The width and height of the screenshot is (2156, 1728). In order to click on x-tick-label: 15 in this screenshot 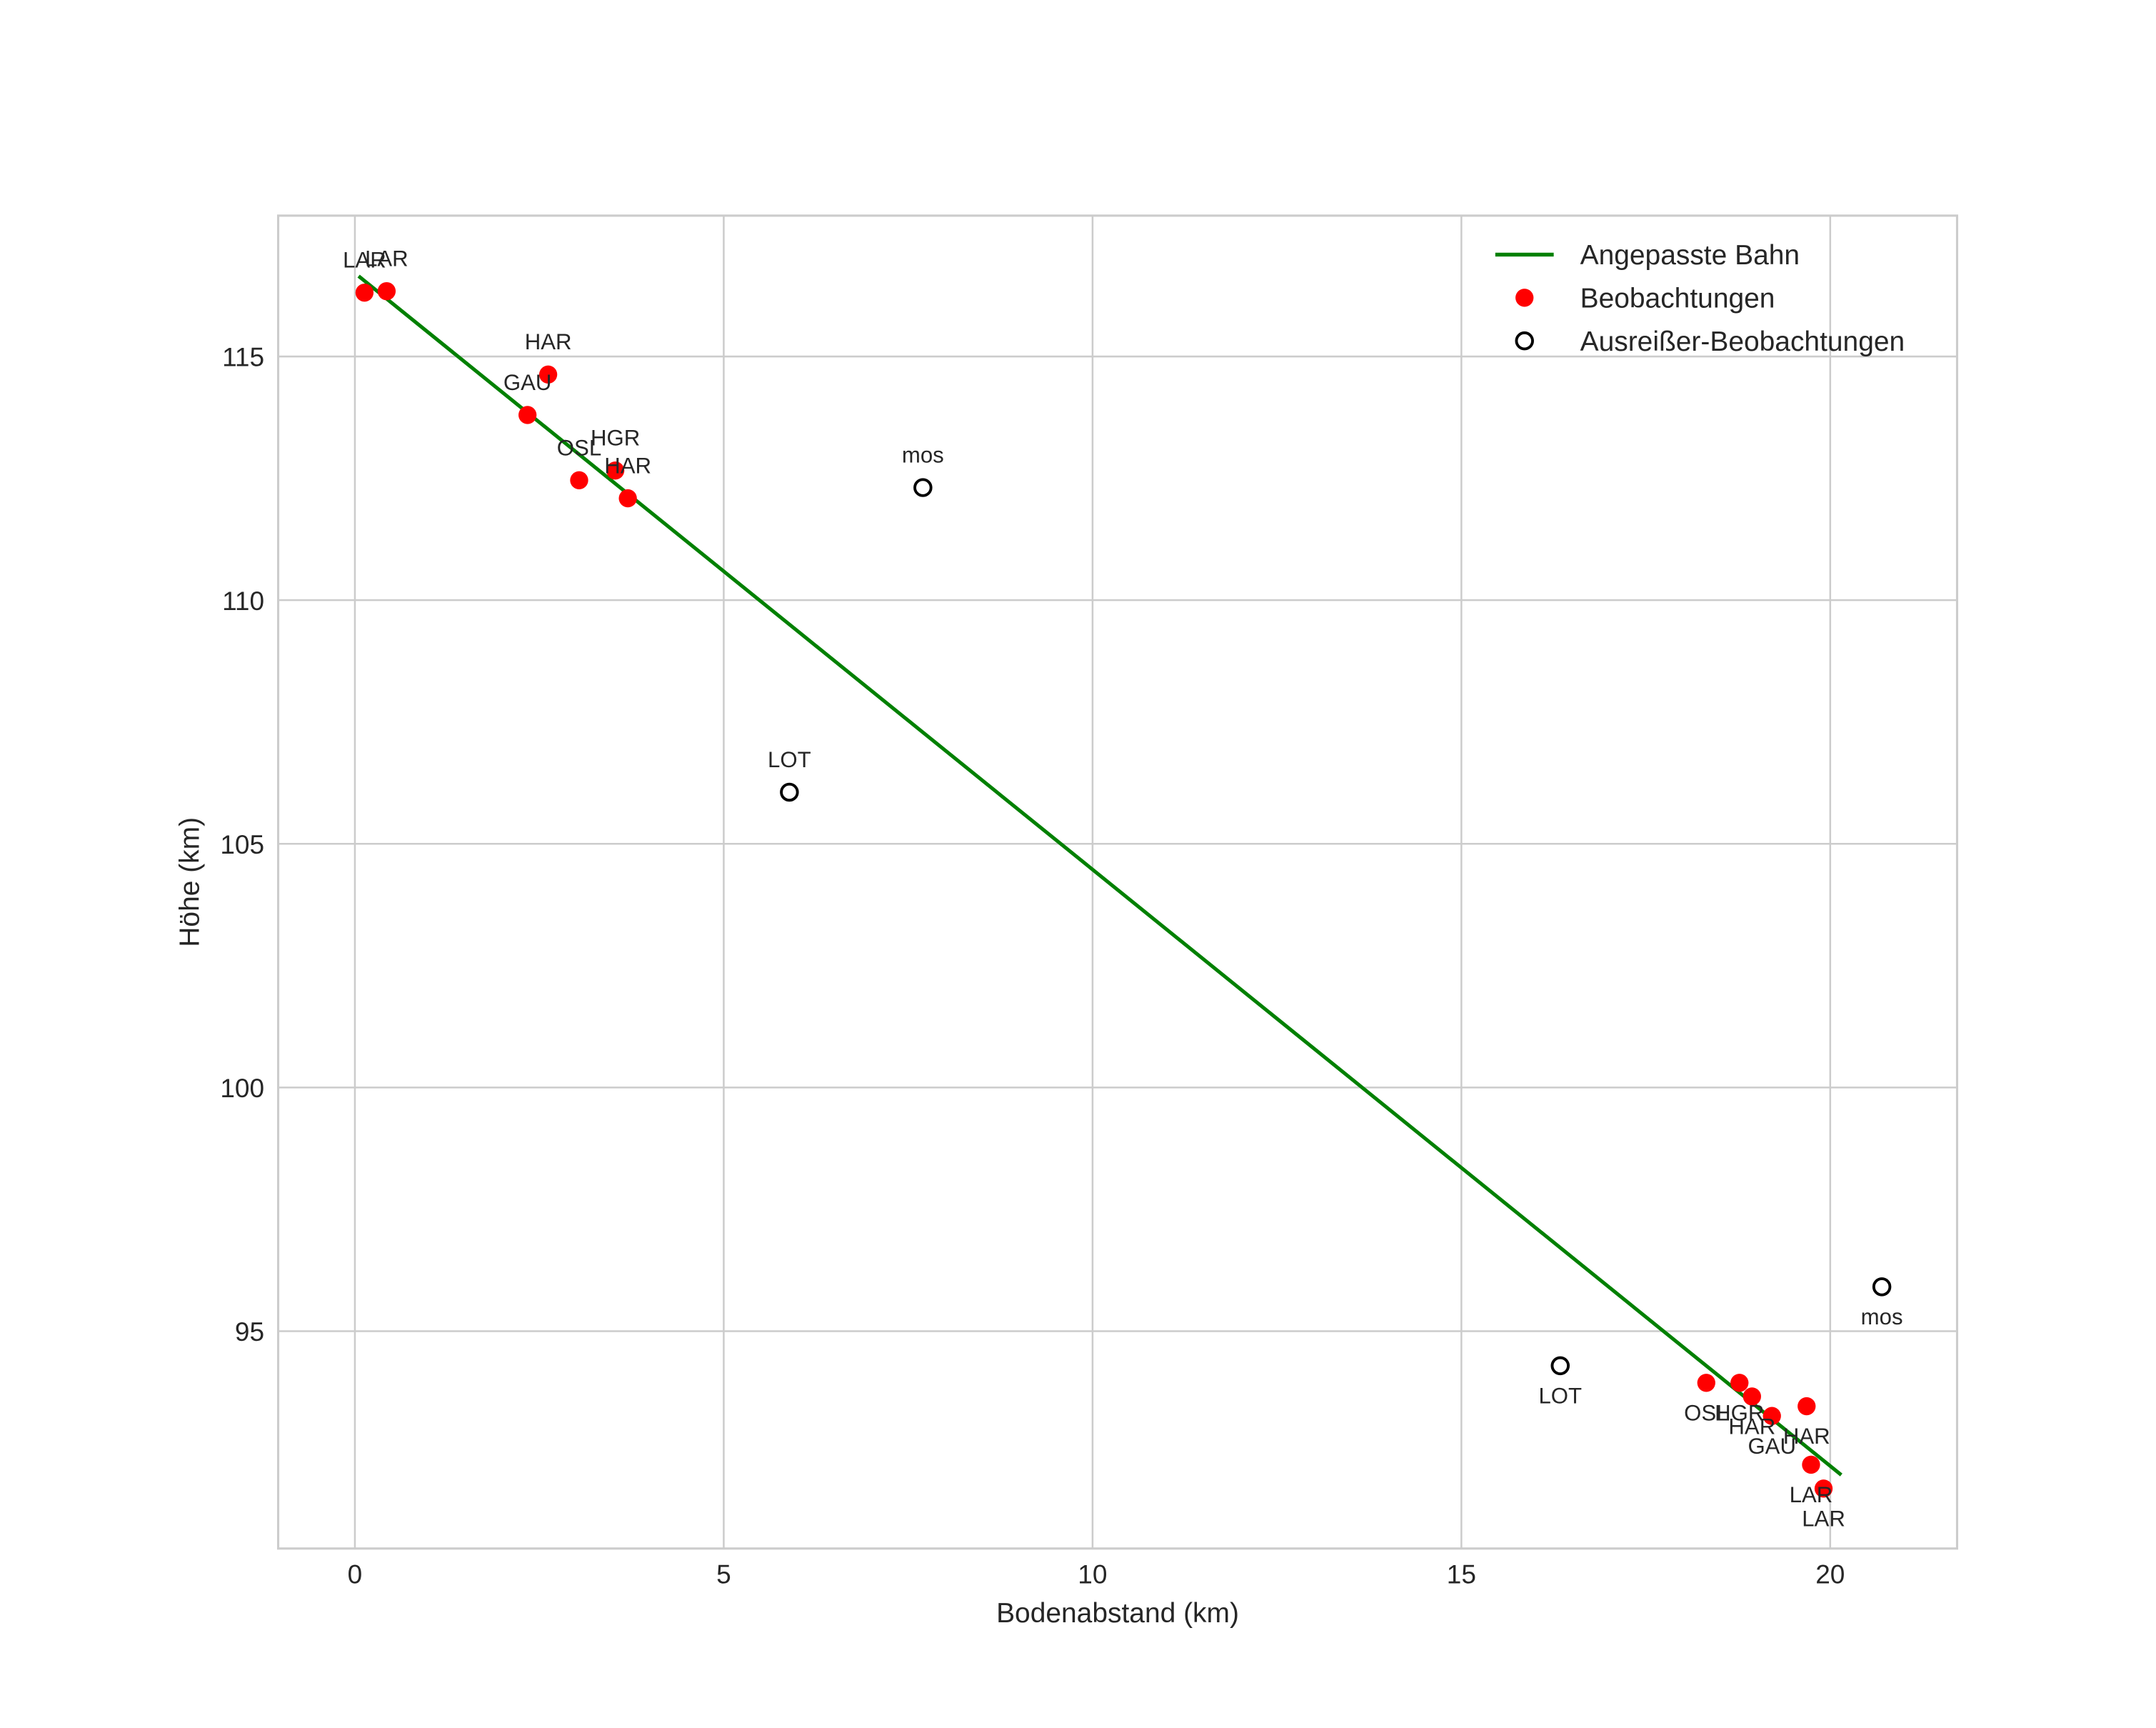, I will do `click(1462, 1574)`.